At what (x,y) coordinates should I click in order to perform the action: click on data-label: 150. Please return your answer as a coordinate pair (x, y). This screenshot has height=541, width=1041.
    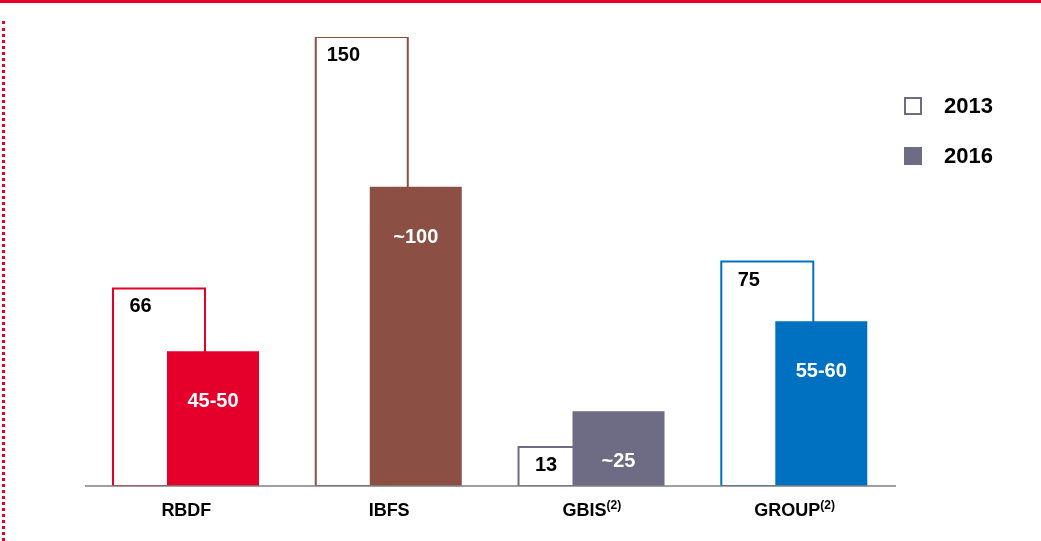
    Looking at the image, I should click on (343, 54).